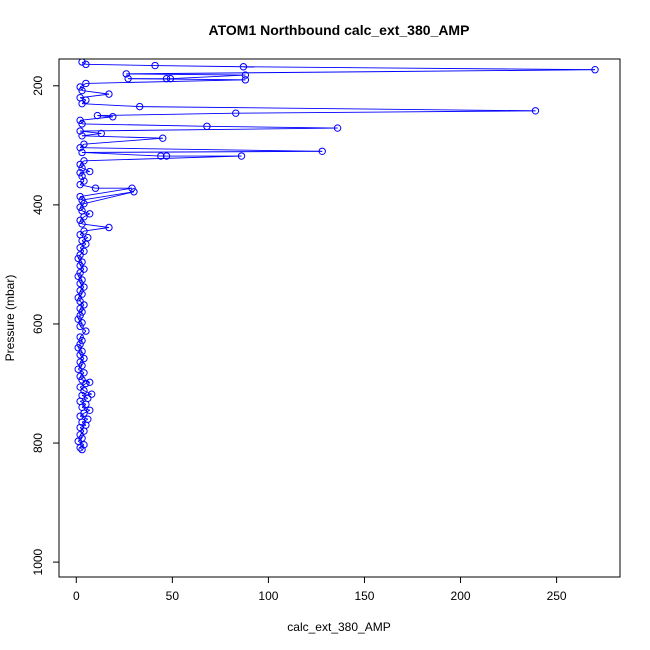 This screenshot has width=650, height=650. What do you see at coordinates (364, 596) in the screenshot?
I see `x-tick-label: 150` at bounding box center [364, 596].